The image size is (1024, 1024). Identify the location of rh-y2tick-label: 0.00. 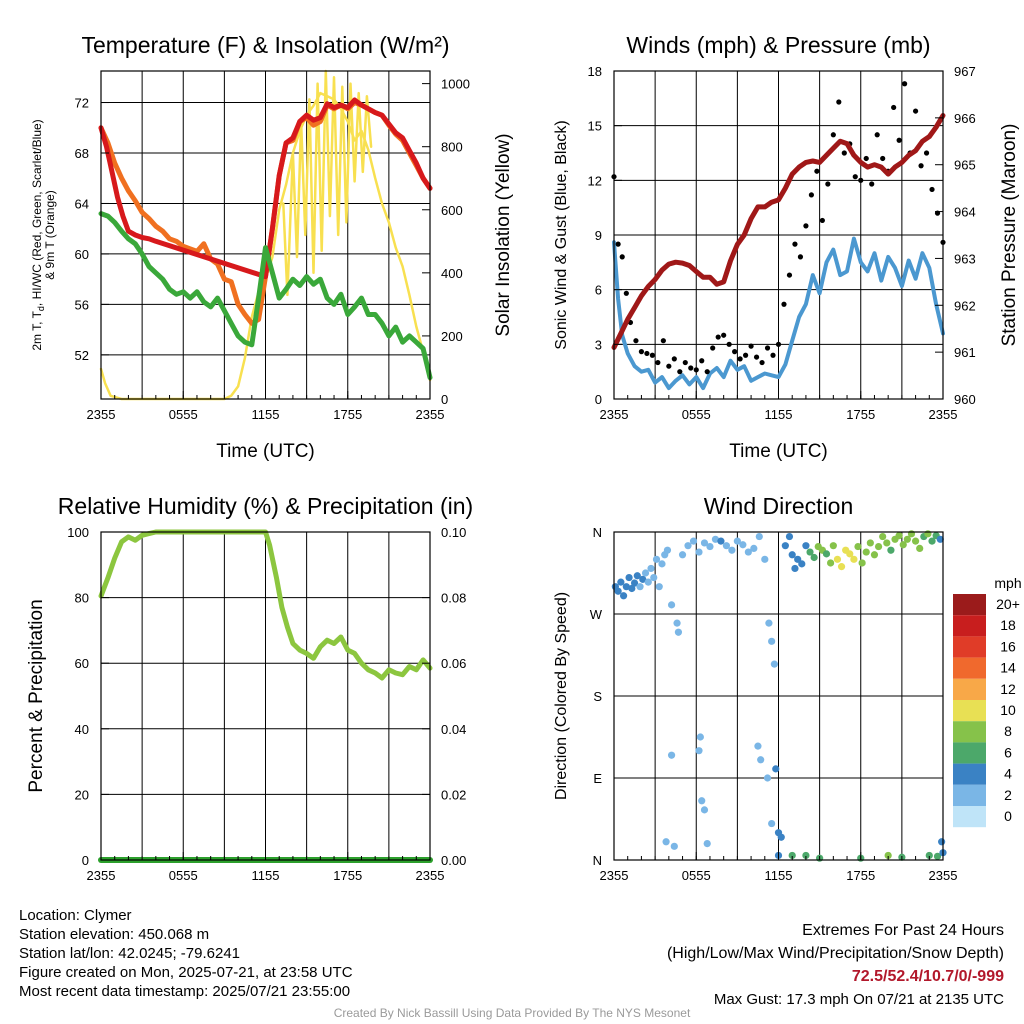
(453, 860).